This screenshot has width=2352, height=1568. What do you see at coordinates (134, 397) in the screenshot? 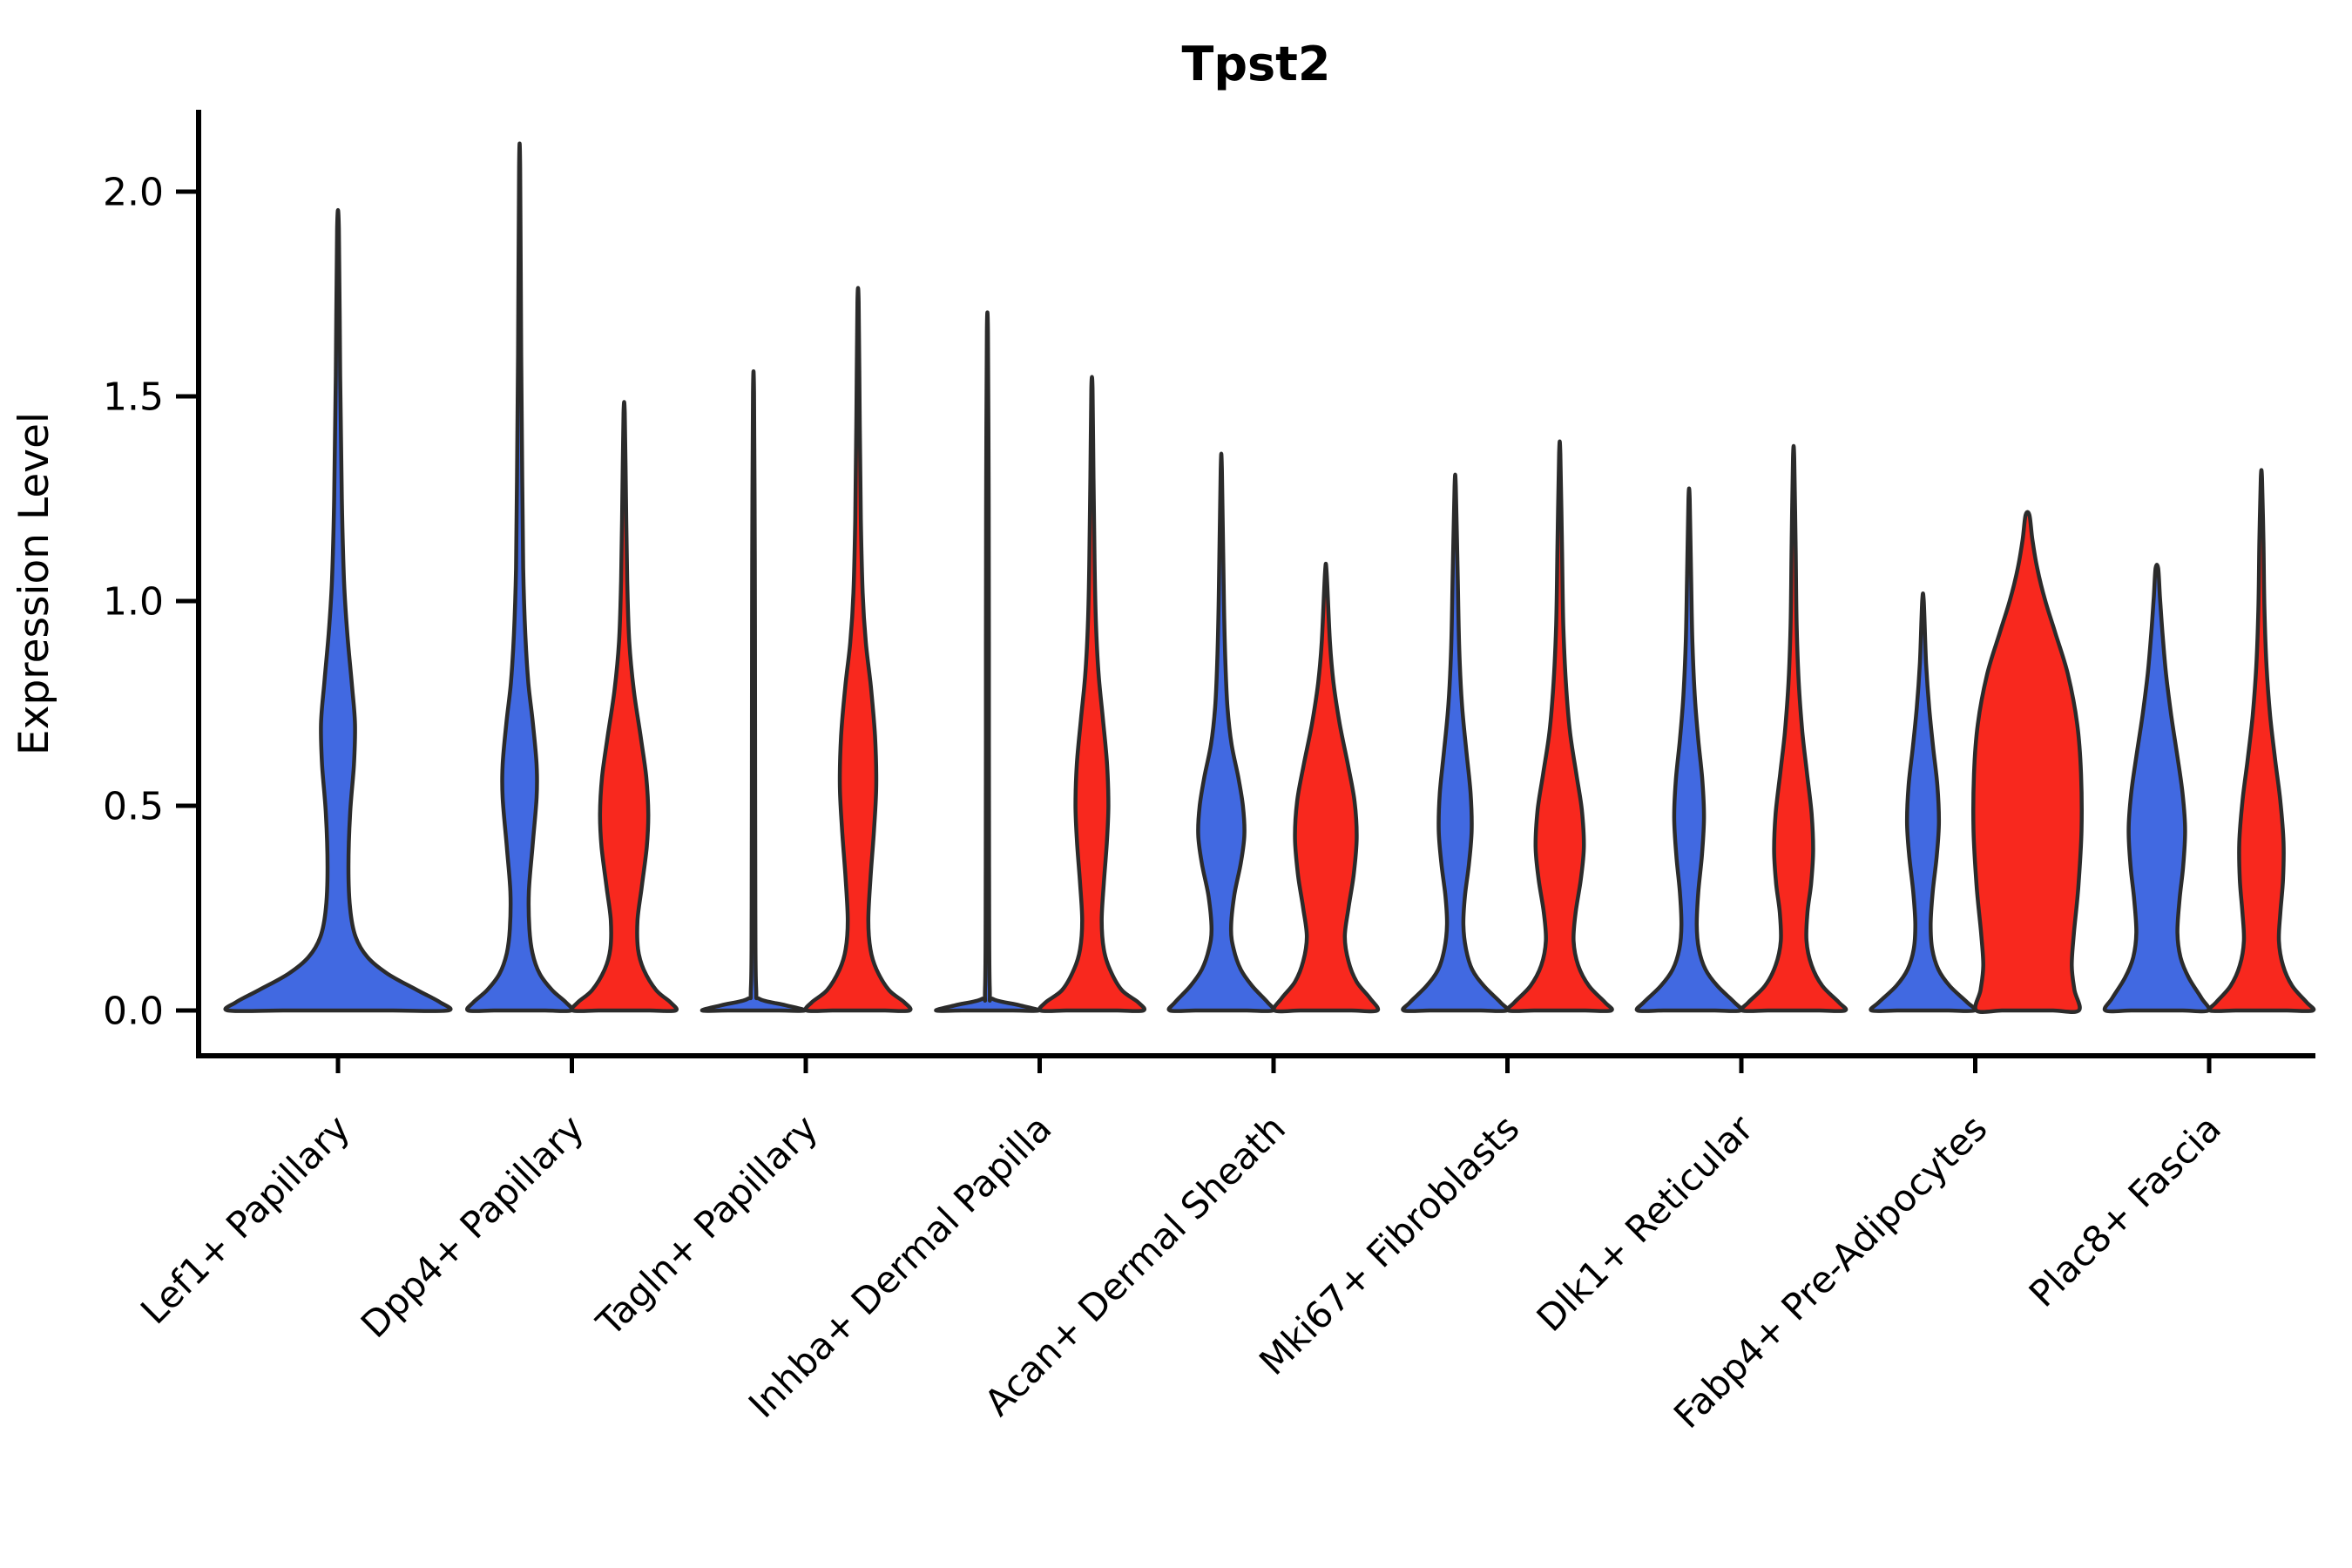
I see `y-tick-label: 1.5` at bounding box center [134, 397].